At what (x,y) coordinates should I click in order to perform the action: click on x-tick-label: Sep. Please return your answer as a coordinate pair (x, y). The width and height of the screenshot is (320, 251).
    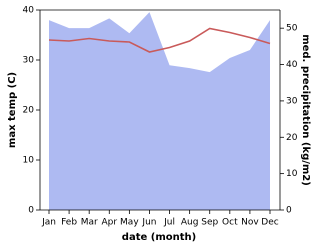
    Looking at the image, I should click on (209, 223).